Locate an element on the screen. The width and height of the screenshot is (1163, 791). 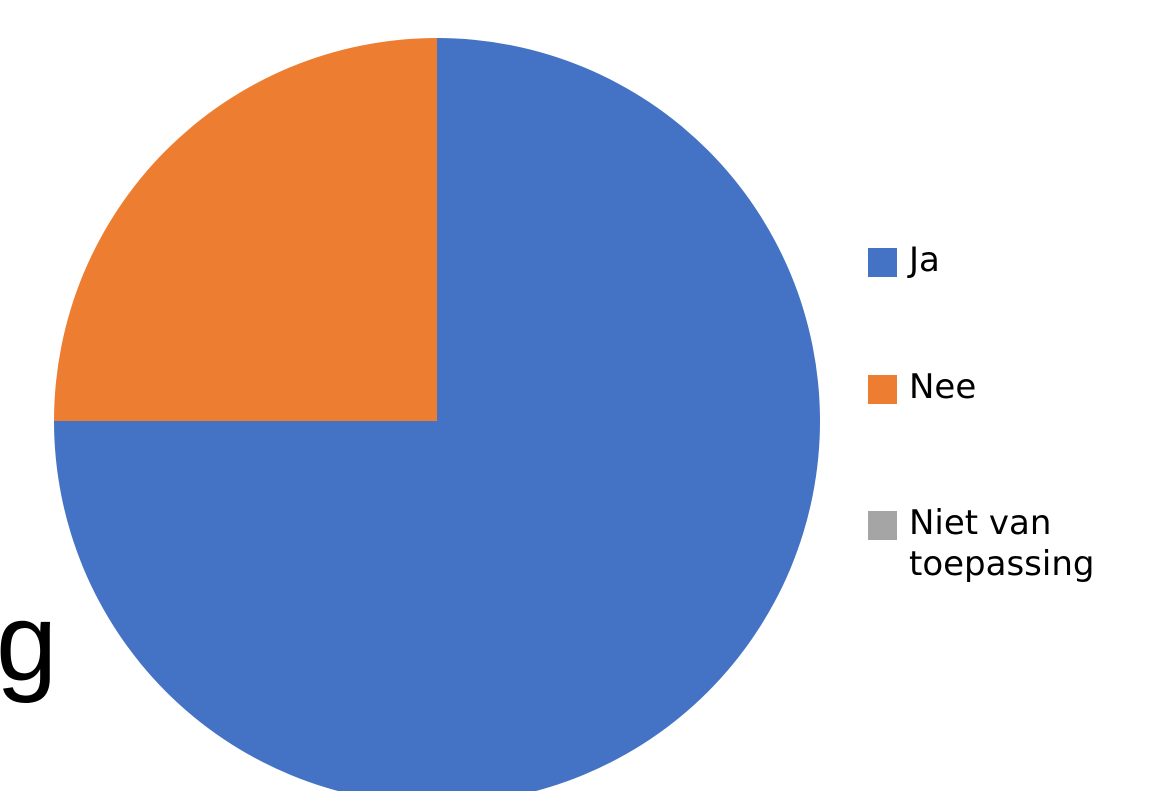
legend-item-nee: Nee is located at coordinates (1008, 387).